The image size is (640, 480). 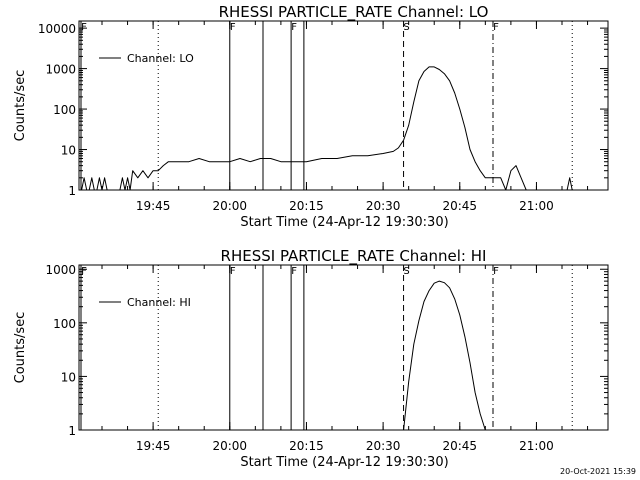 I want to click on generated-timestamp: 20-Oct-2021 15:39, so click(x=598, y=471).